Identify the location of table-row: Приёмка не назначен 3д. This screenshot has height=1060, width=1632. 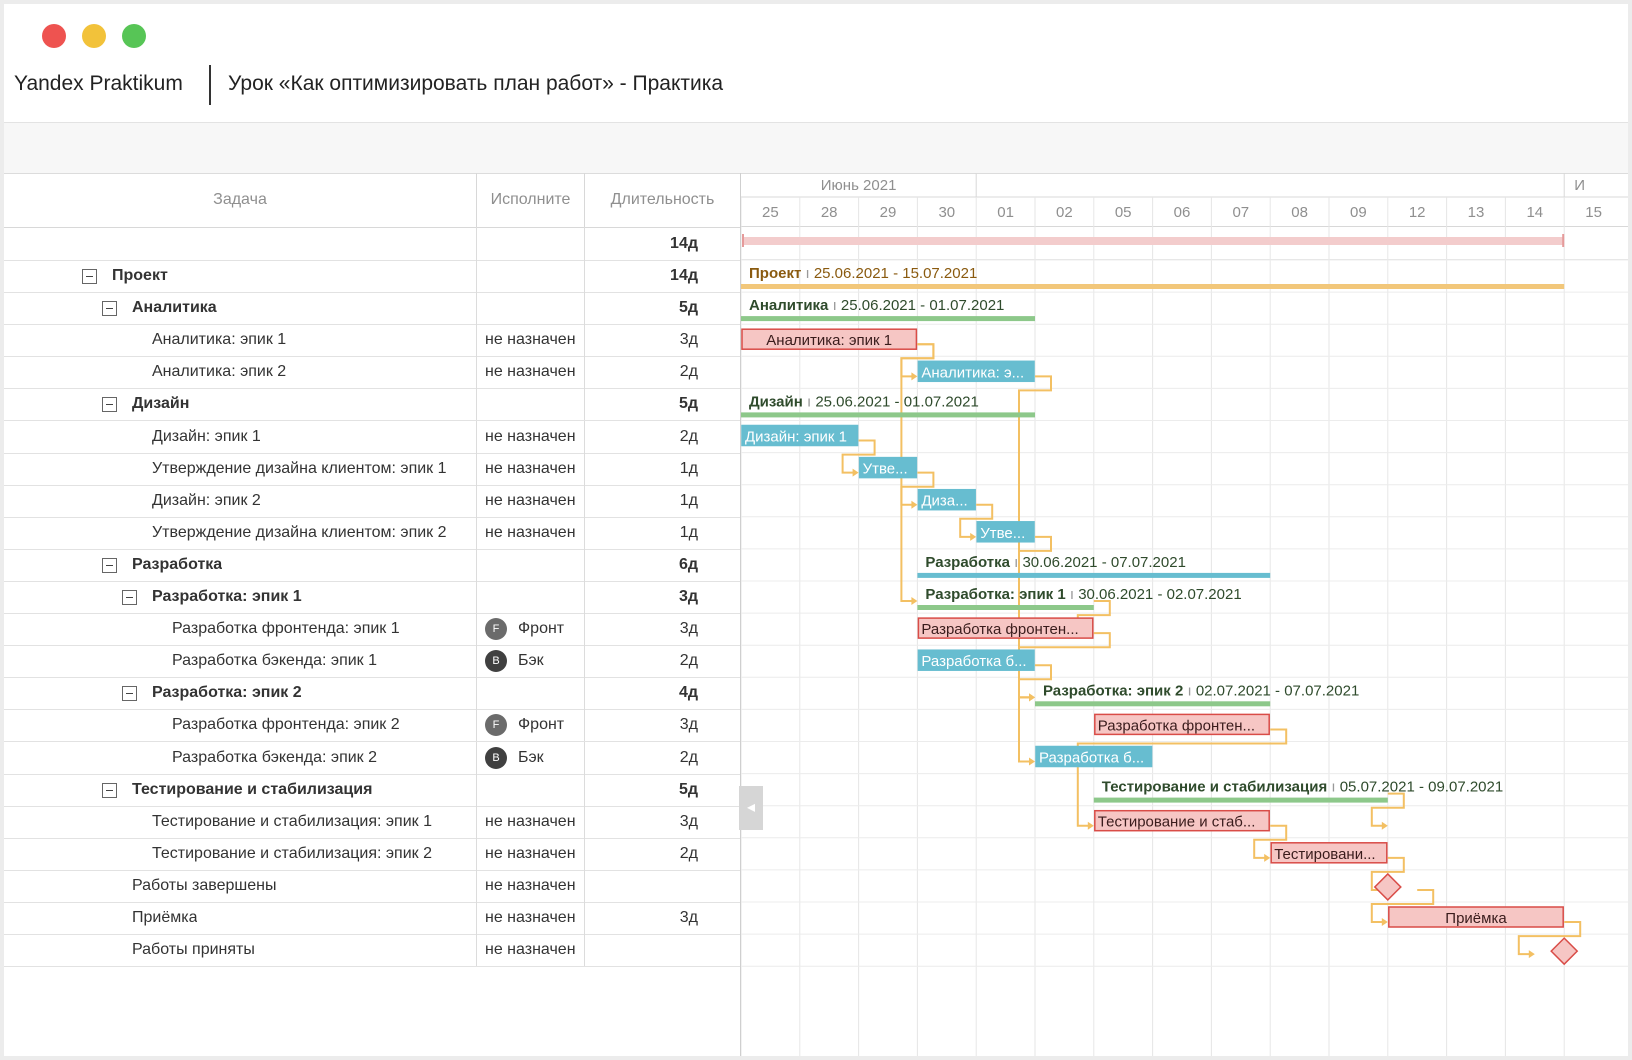
(372, 919).